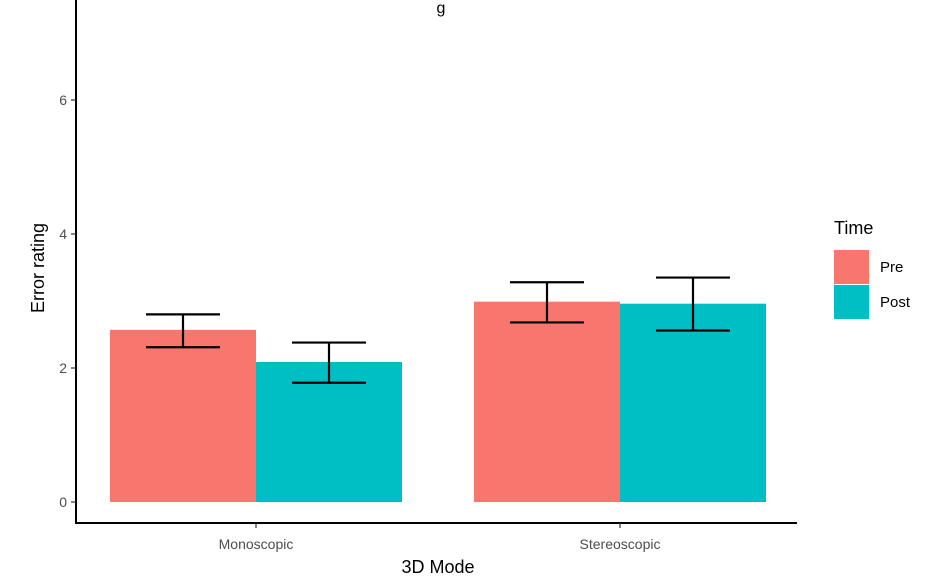 The width and height of the screenshot is (938, 578). What do you see at coordinates (437, 567) in the screenshot?
I see `x-axis-title: 3D Mode` at bounding box center [437, 567].